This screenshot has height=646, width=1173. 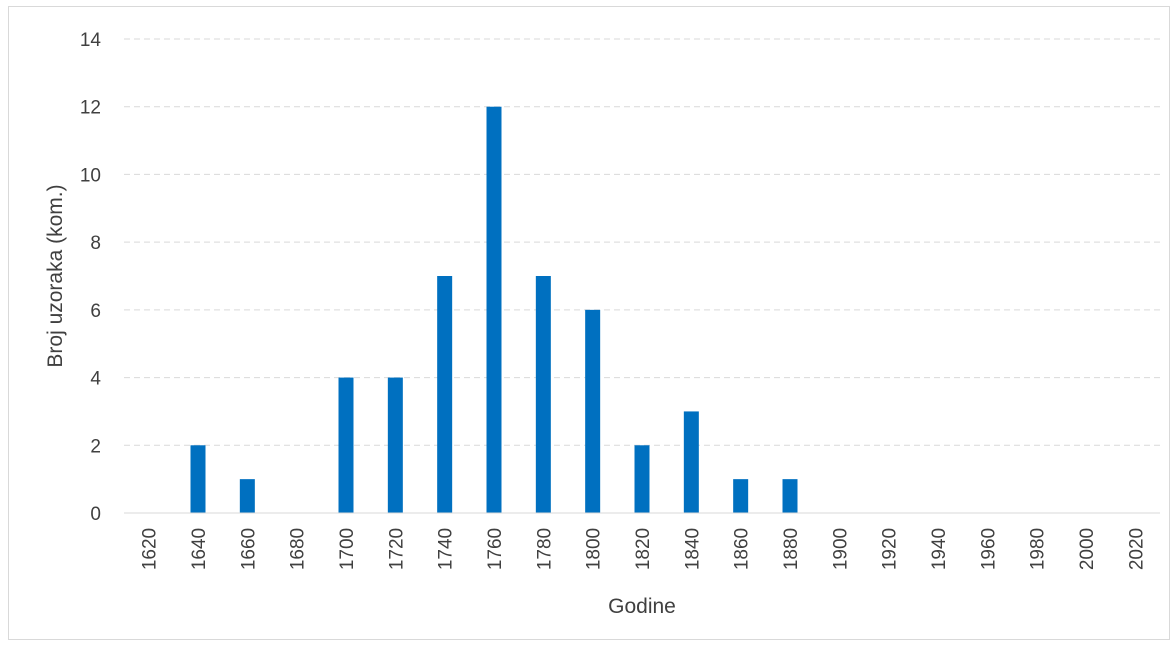 I want to click on x-tick-label: 1940, so click(x=939, y=549).